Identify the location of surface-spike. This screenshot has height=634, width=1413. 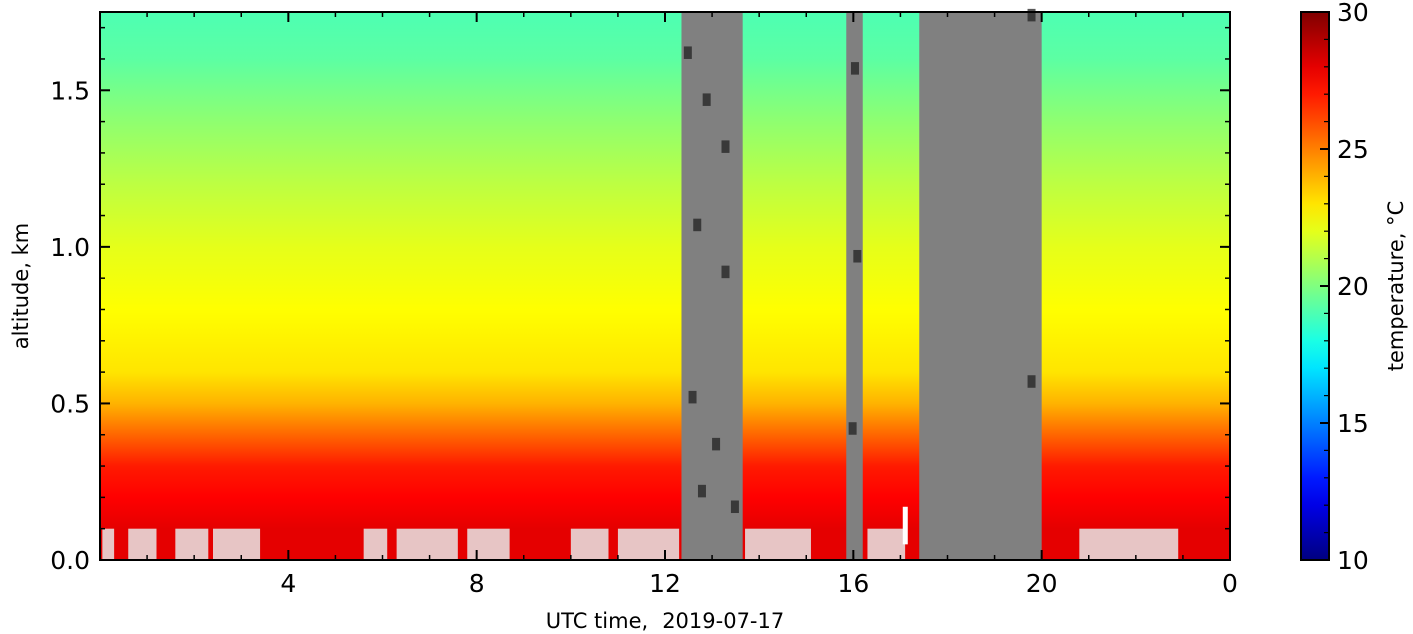
(905, 525).